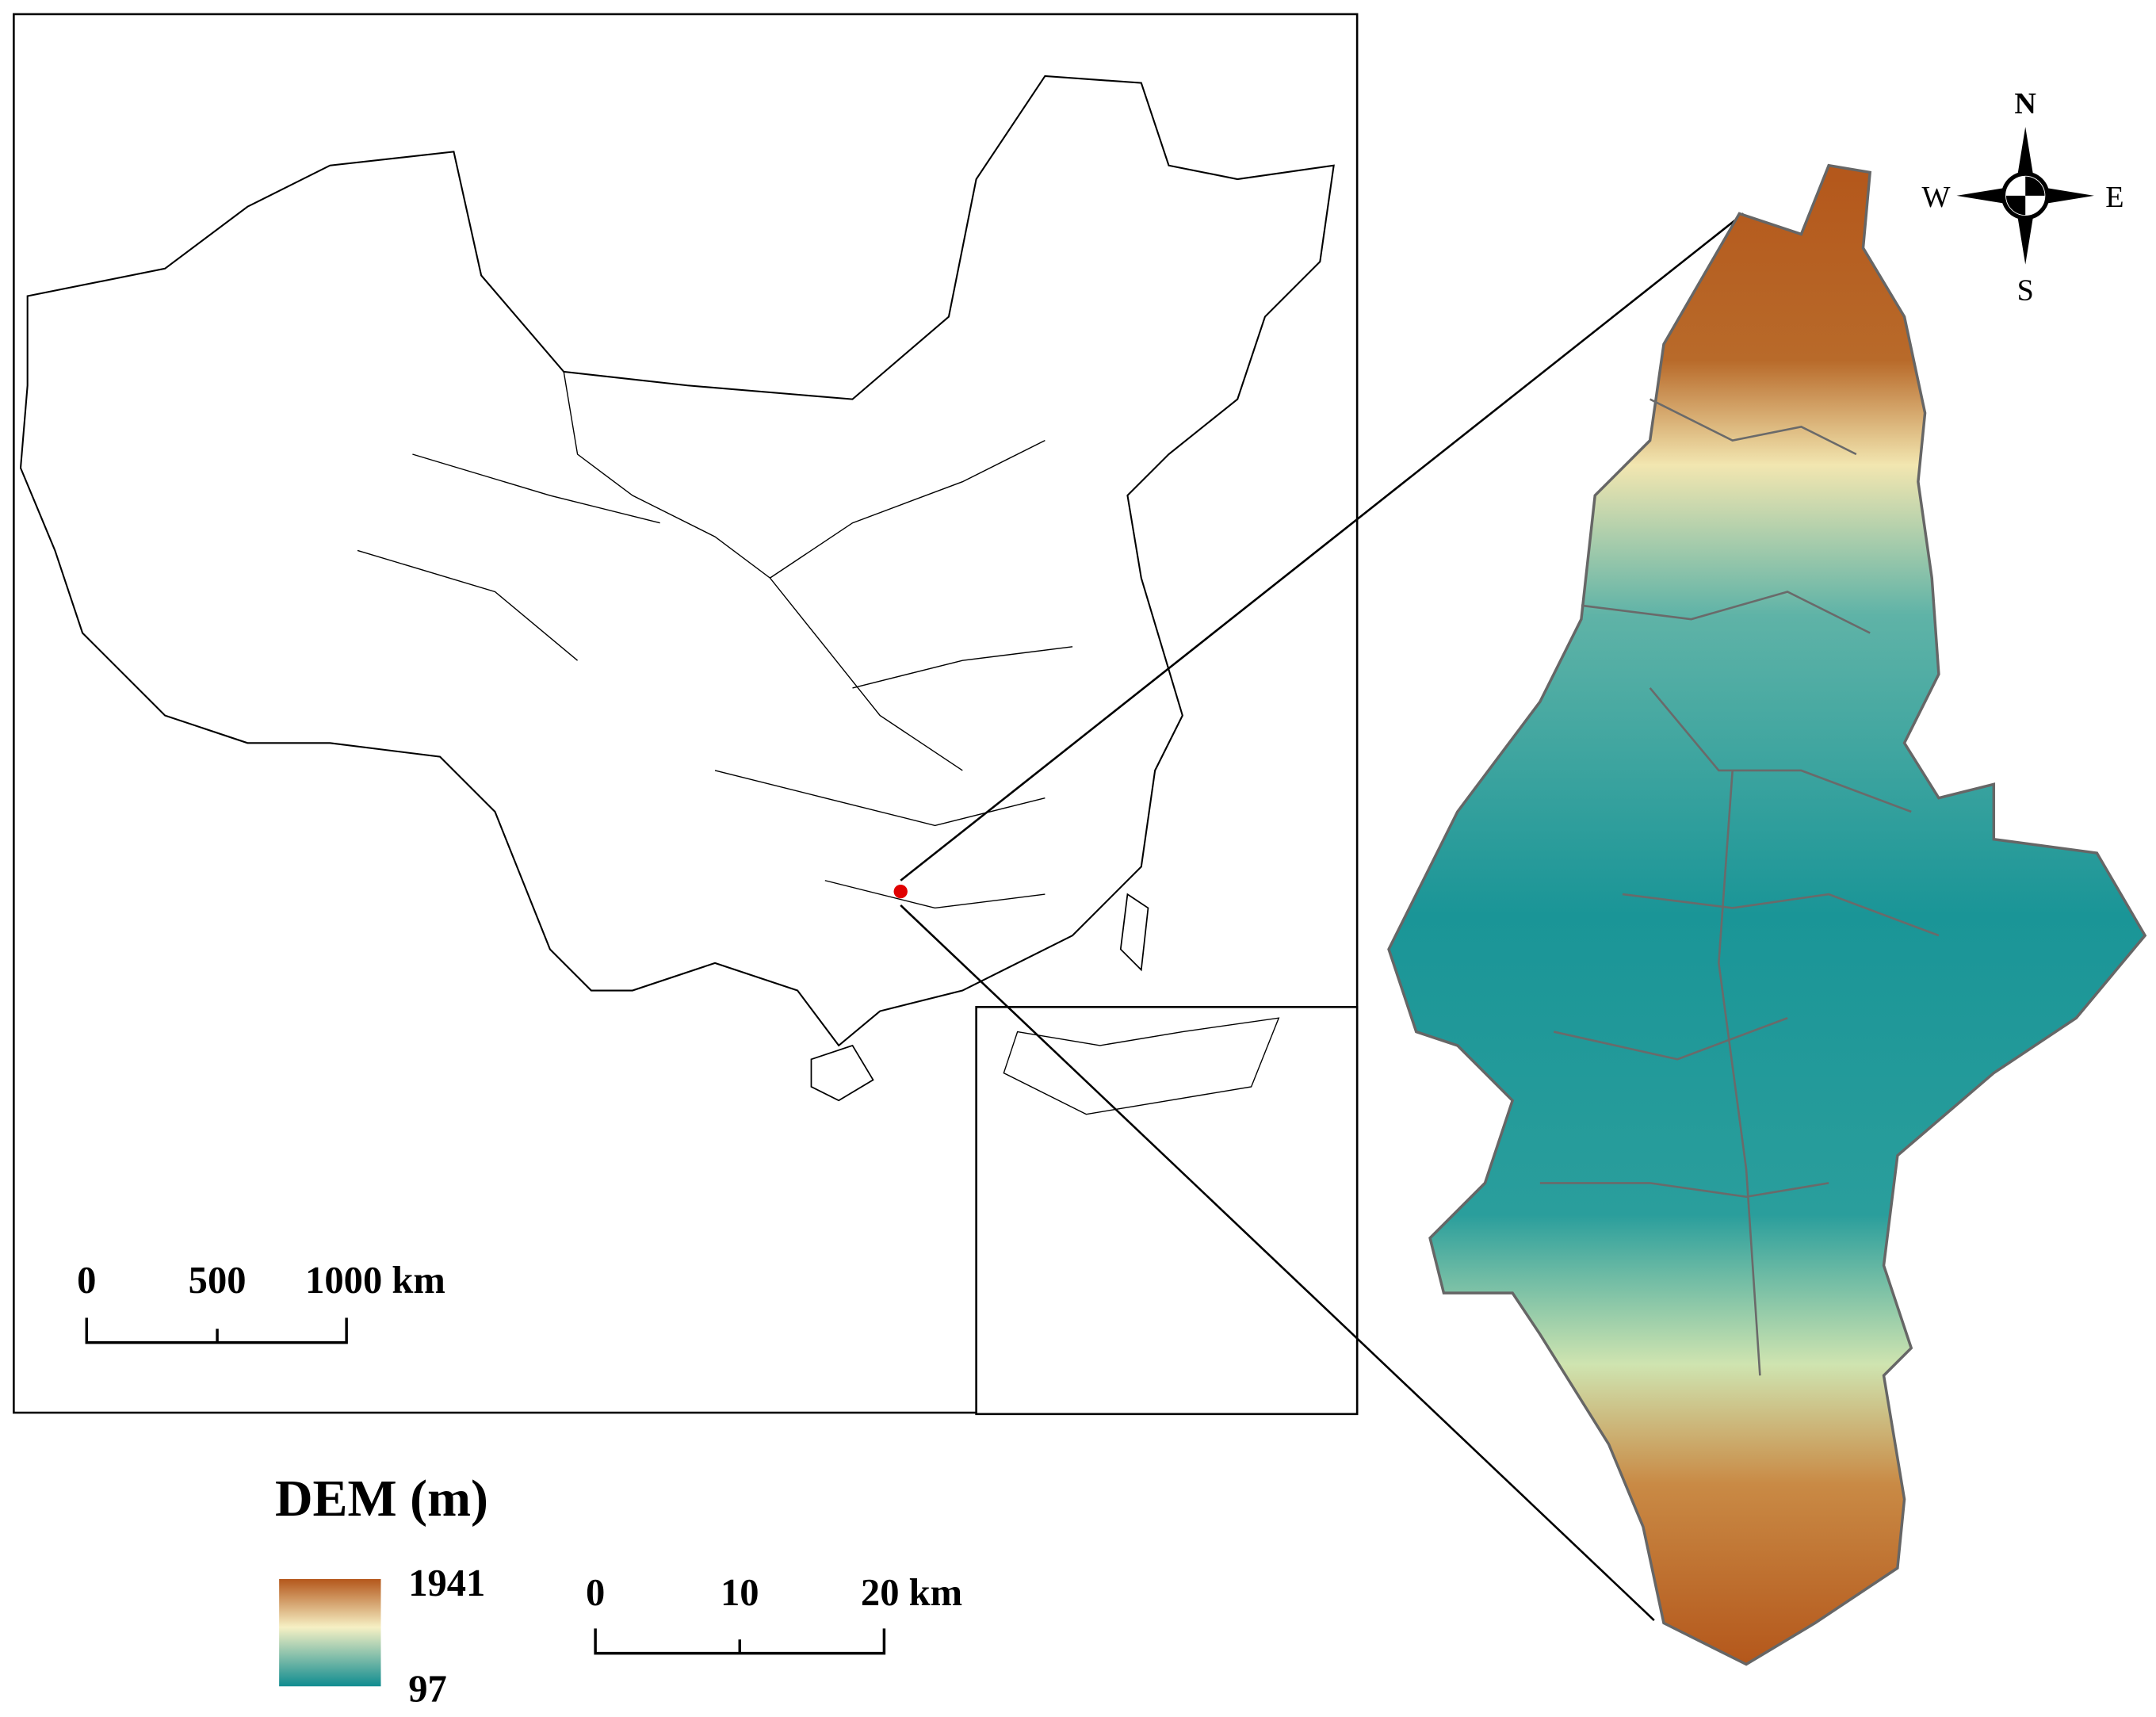 This screenshot has height=1717, width=2156. What do you see at coordinates (2025, 291) in the screenshot?
I see `compass-s: S` at bounding box center [2025, 291].